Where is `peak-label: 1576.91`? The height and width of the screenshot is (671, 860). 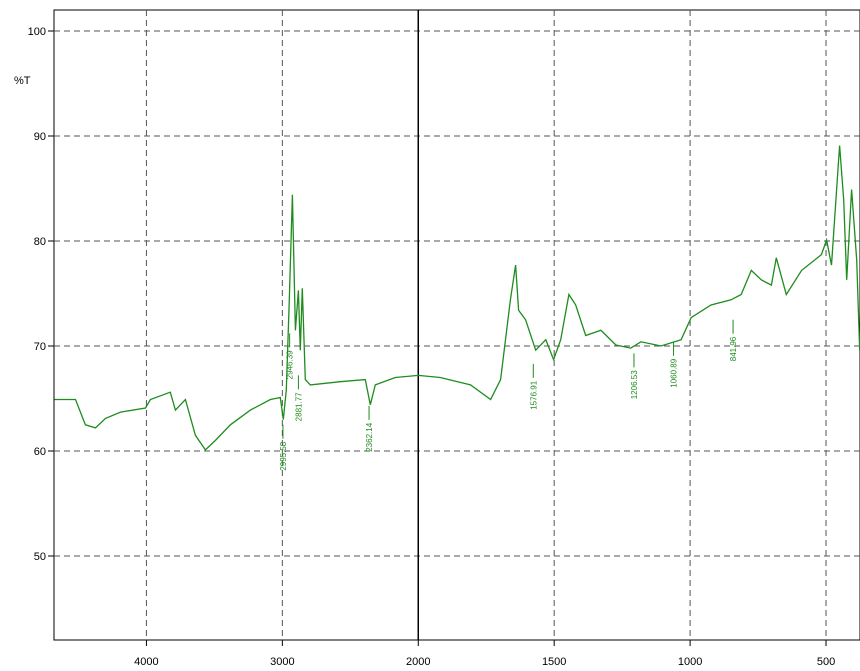 peak-label: 1576.91 is located at coordinates (533, 394).